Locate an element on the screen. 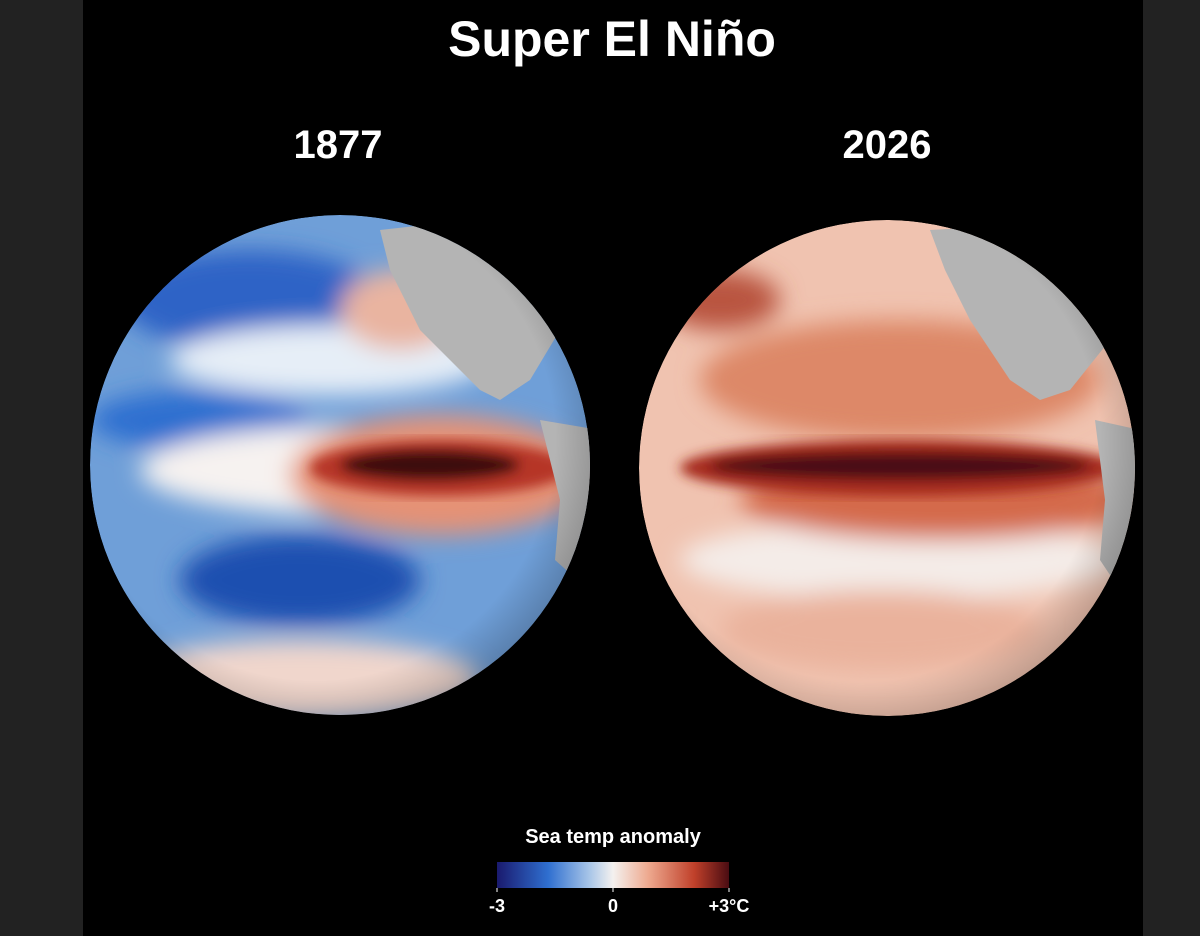 The image size is (1200, 936). panel-label: 2026 is located at coordinates (887, 145).